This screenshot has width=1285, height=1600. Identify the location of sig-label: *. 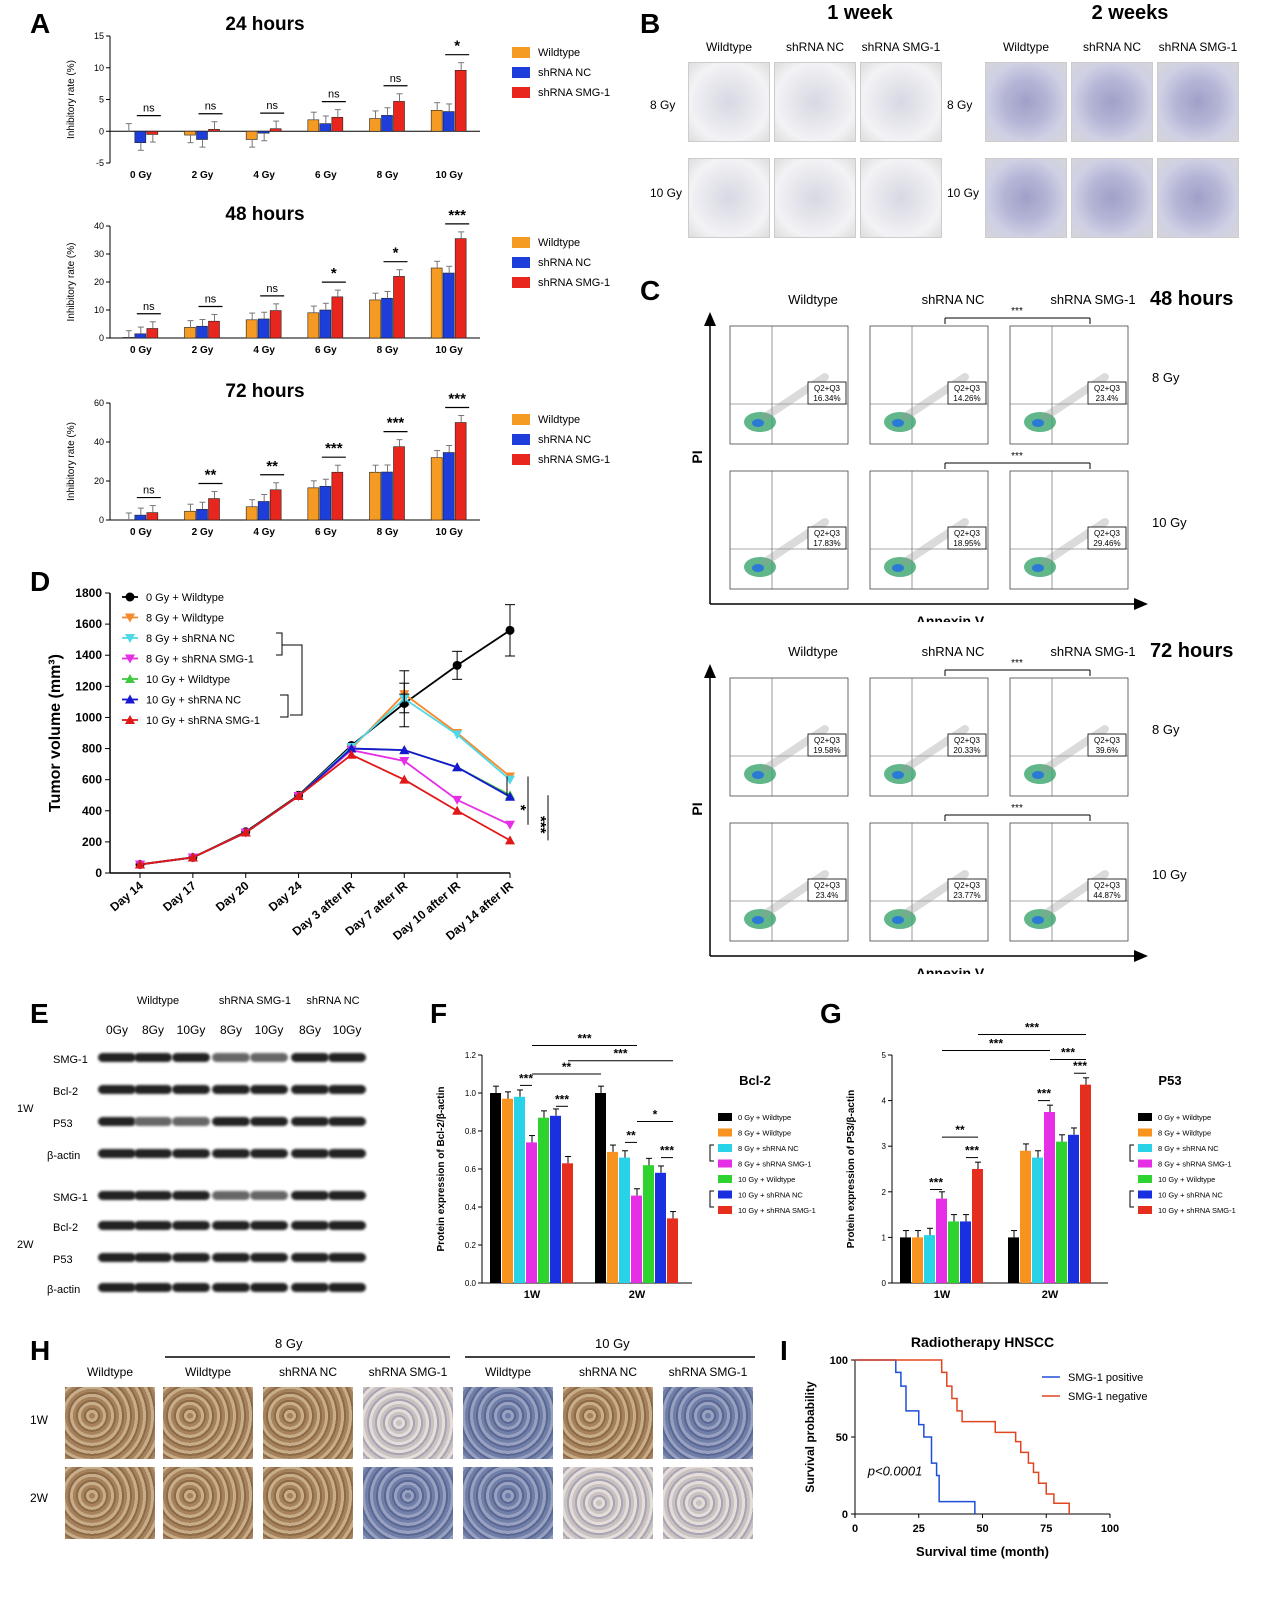
(396, 253).